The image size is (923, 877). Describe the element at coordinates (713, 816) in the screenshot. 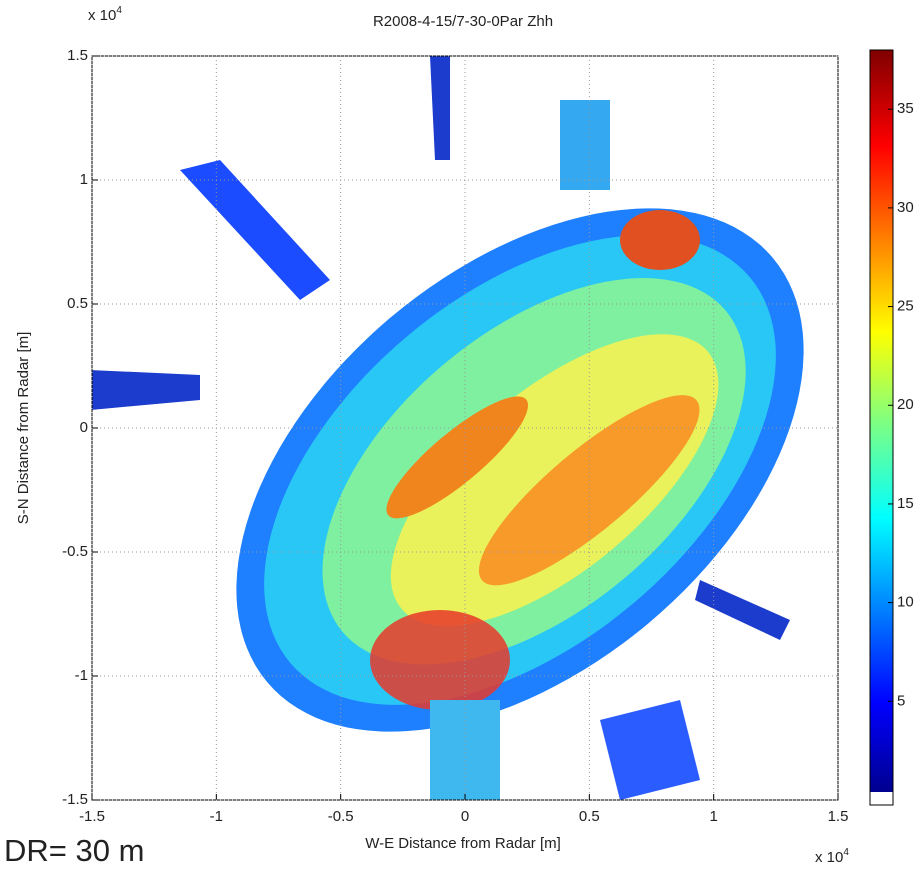

I see `x-tick-label: 1` at that location.